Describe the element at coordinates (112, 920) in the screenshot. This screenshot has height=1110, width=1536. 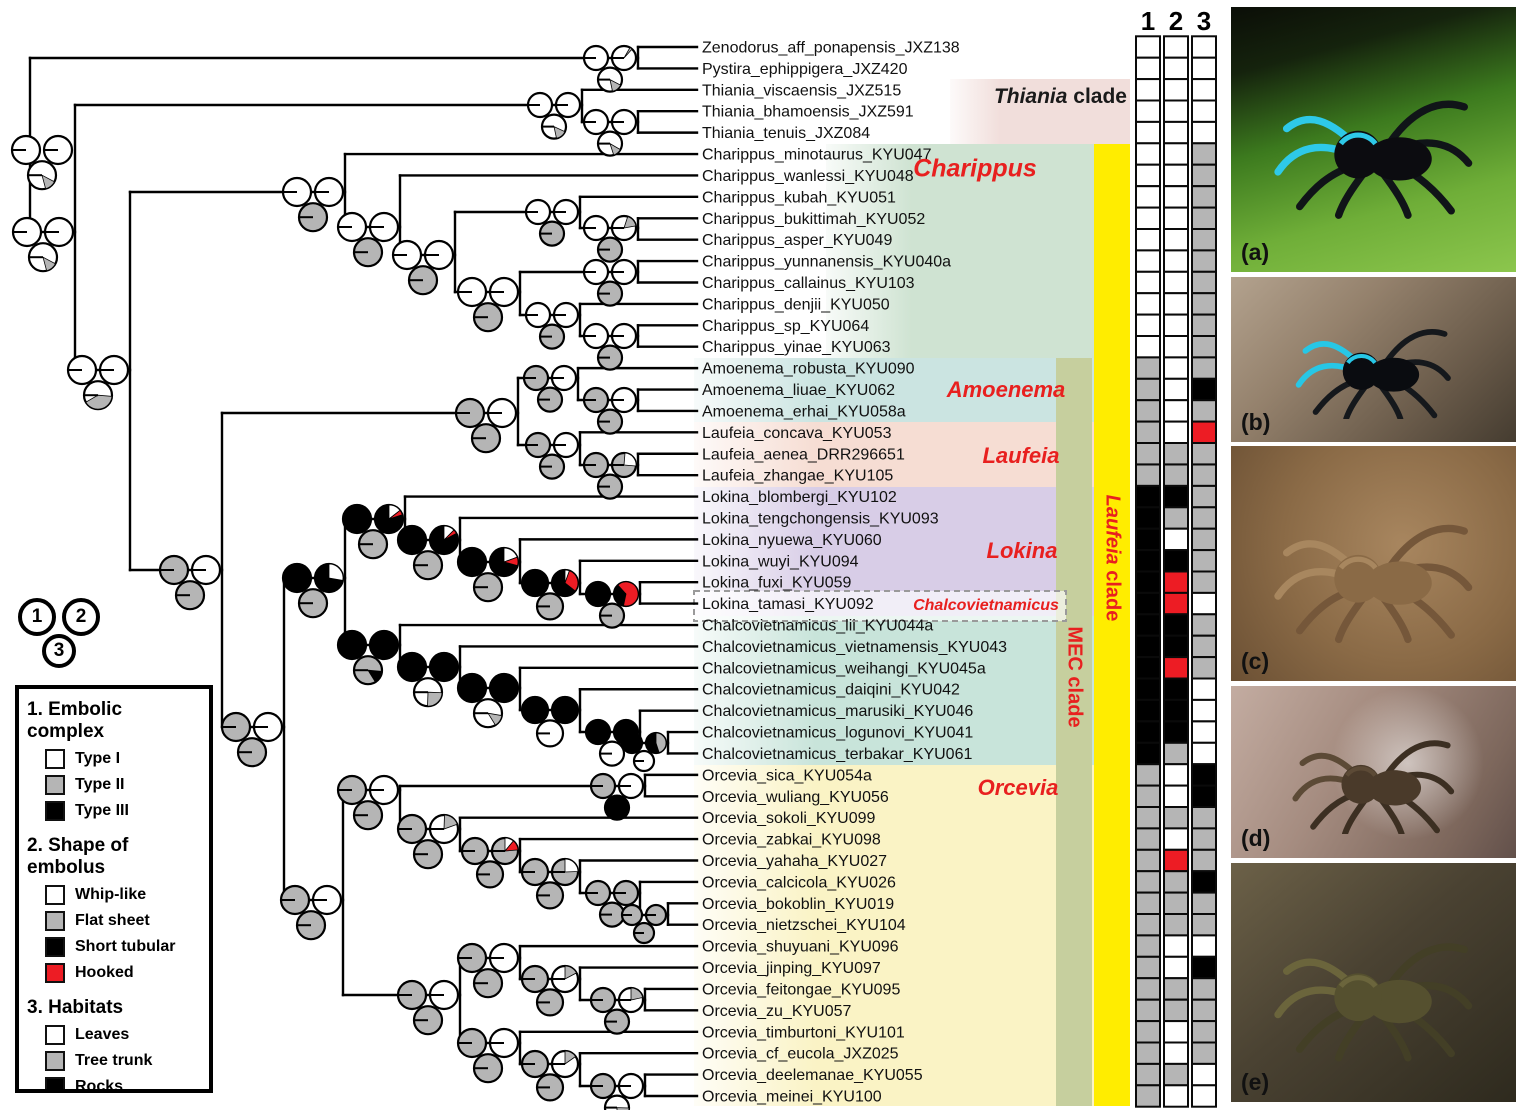
I see `legend-item-label: Flat sheet` at that location.